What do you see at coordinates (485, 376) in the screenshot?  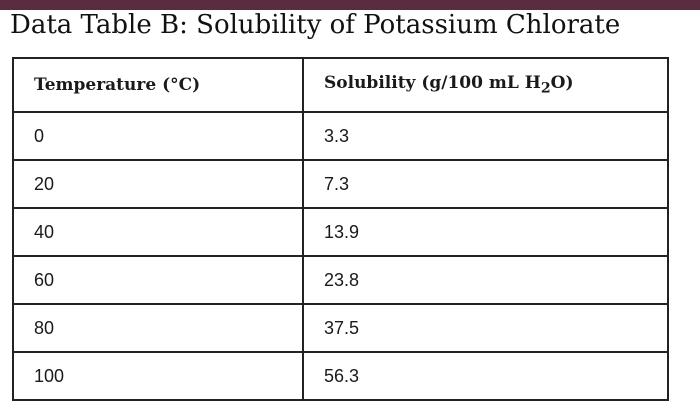 I see `solubility-cell: 56.3` at bounding box center [485, 376].